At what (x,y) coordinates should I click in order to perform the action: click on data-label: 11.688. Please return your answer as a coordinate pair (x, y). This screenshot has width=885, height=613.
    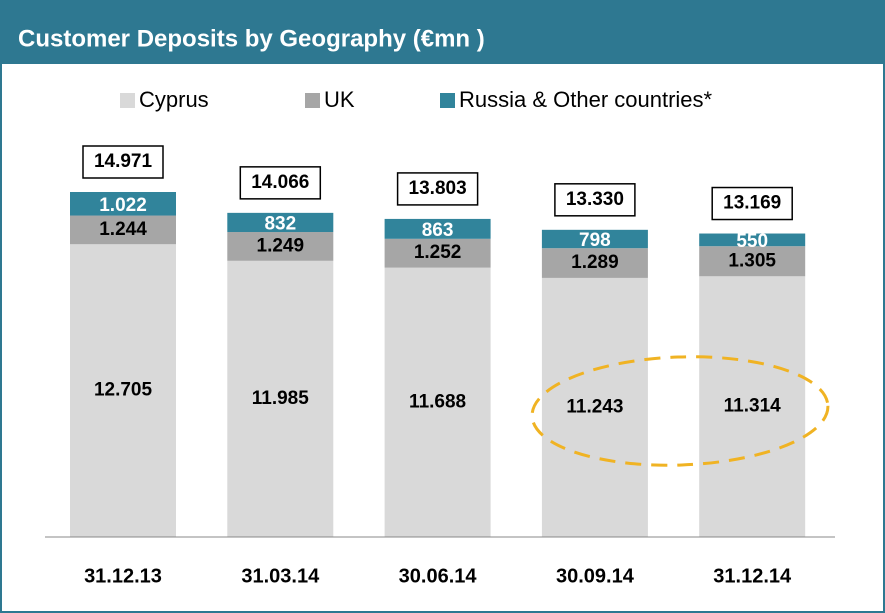
    Looking at the image, I should click on (437, 401).